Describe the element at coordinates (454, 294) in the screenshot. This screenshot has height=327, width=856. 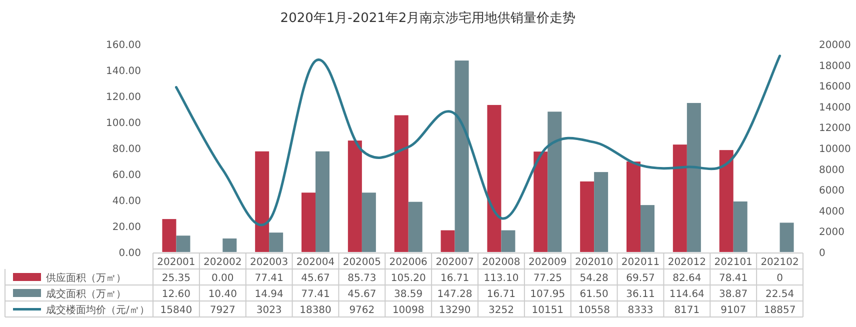
I see `data-label: 147.28` at that location.